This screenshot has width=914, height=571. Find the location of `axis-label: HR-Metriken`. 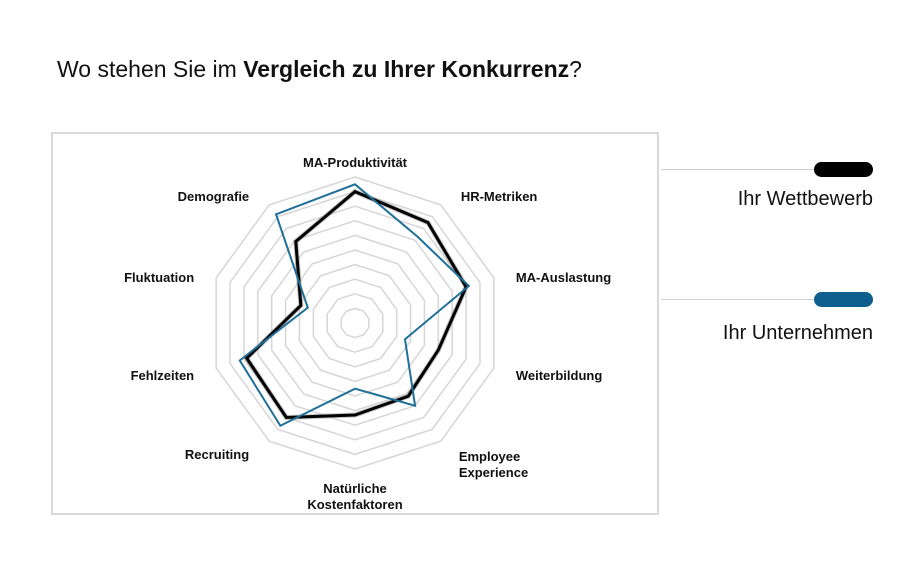

axis-label: HR-Metriken is located at coordinates (499, 196).